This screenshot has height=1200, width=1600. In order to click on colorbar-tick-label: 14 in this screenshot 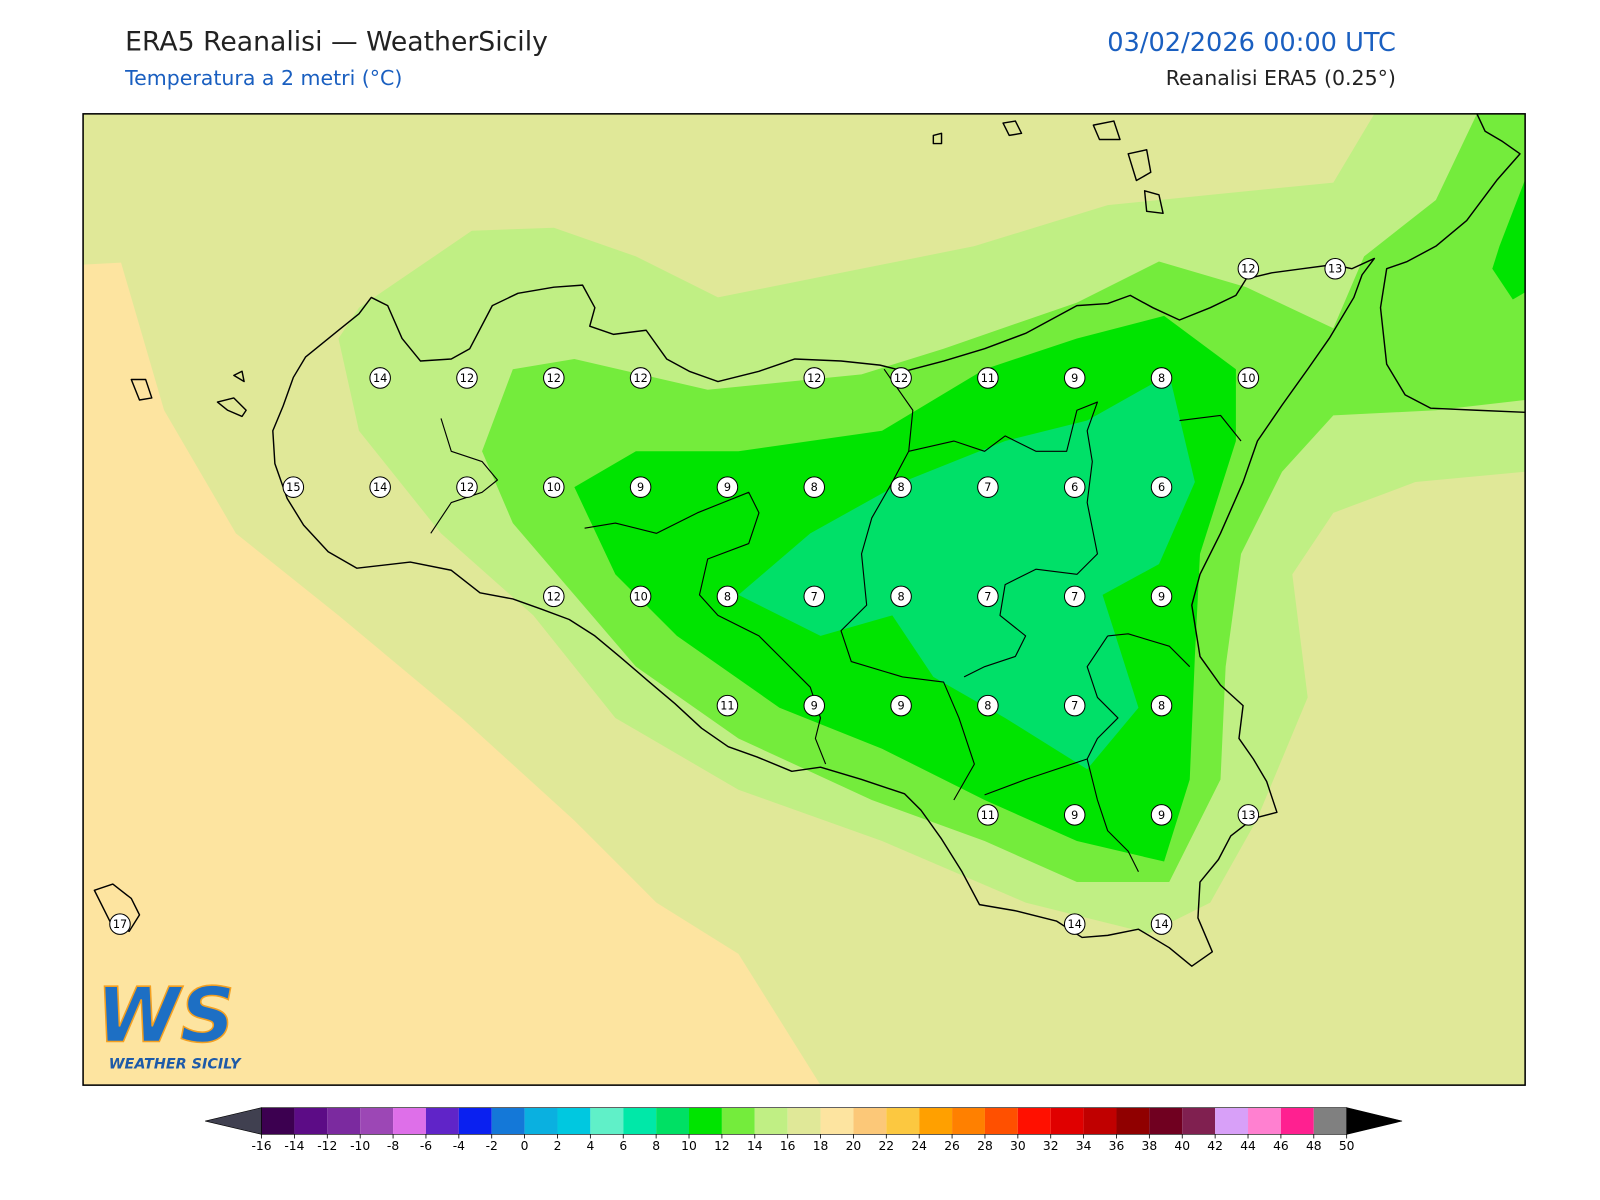, I will do `click(755, 1146)`.